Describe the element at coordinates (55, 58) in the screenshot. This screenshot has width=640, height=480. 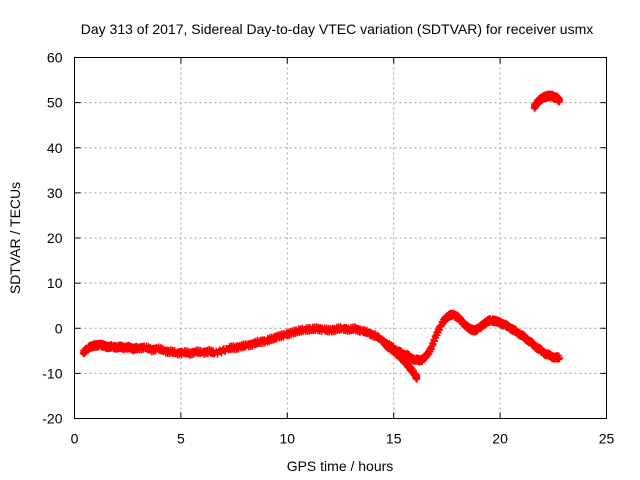
I see `y-tick-label: 60` at that location.